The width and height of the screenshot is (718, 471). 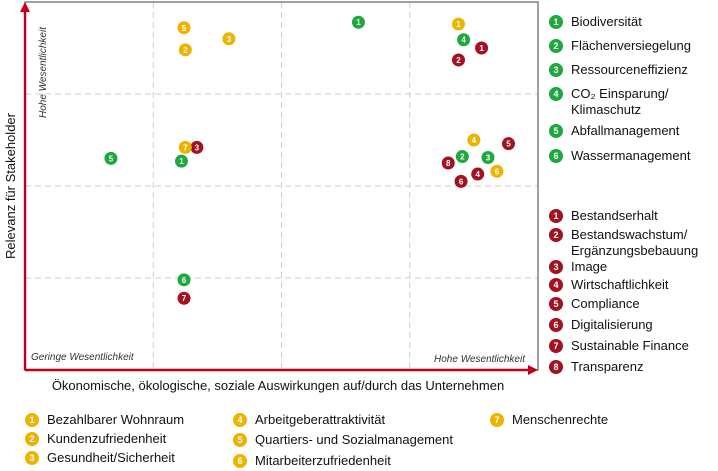 I want to click on point-label: 8, so click(x=448, y=163).